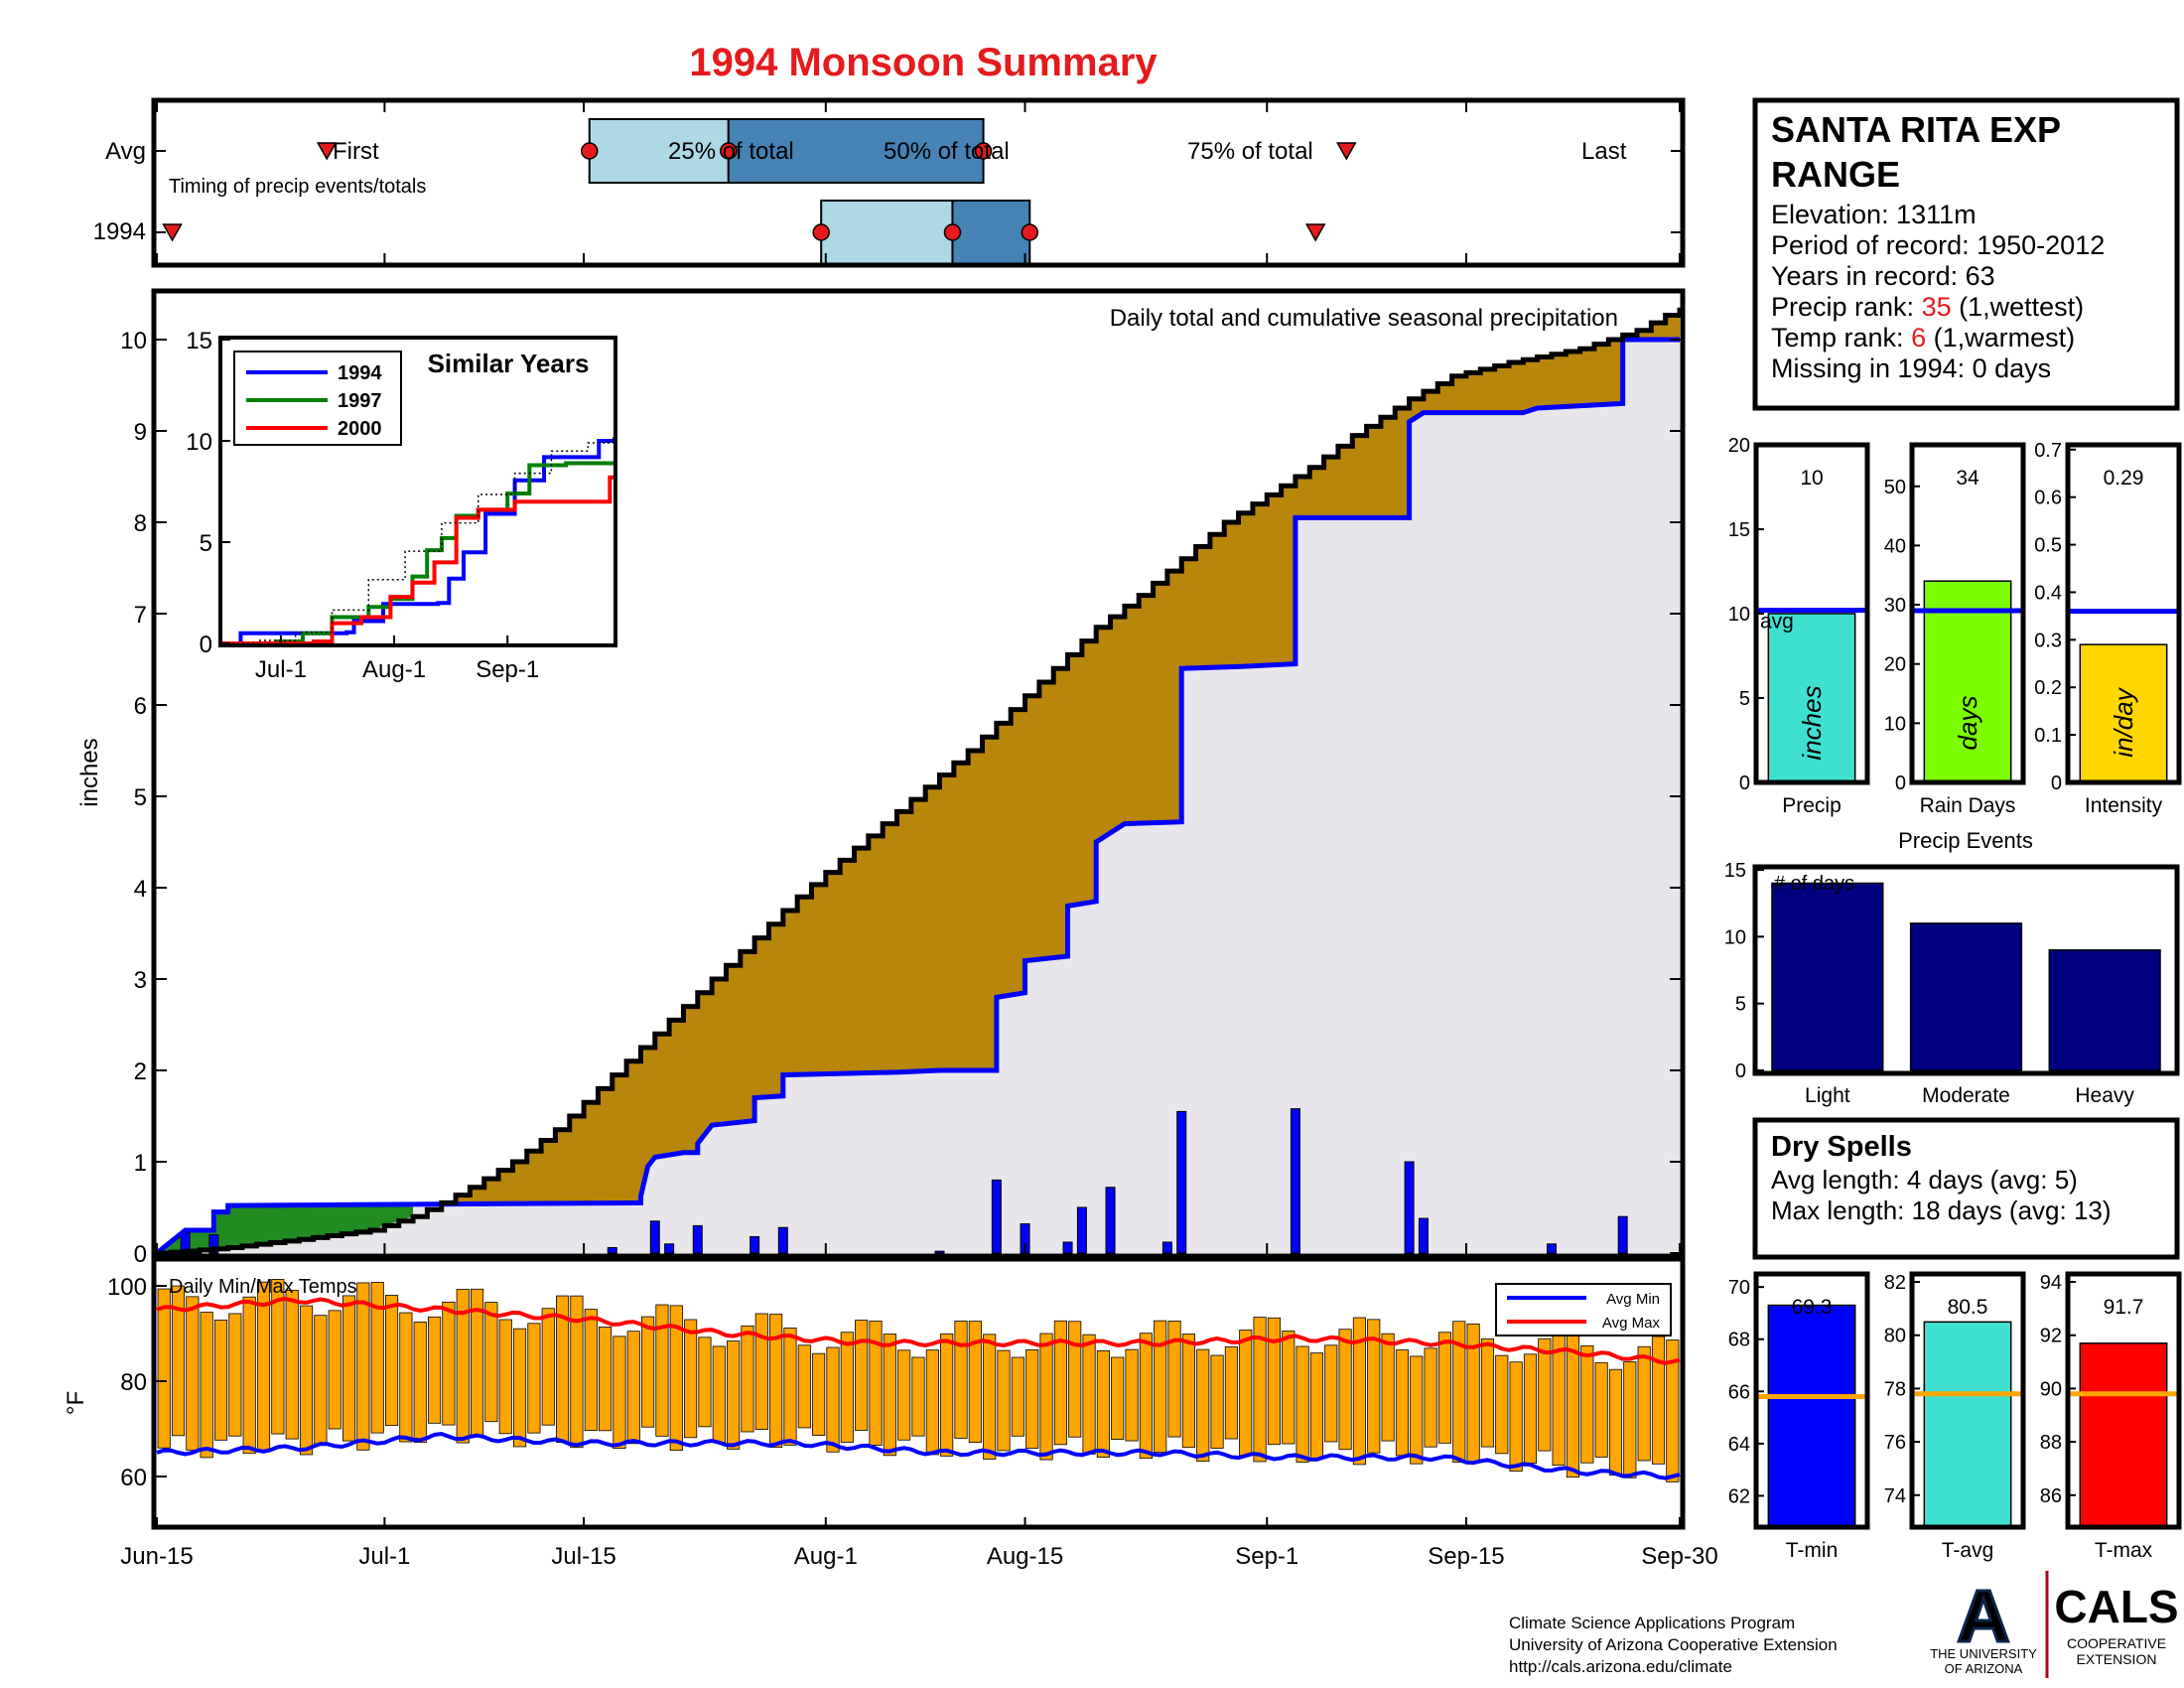 This screenshot has width=2184, height=1688. What do you see at coordinates (1937, 307) in the screenshot?
I see `precip-rank-value: 35` at bounding box center [1937, 307].